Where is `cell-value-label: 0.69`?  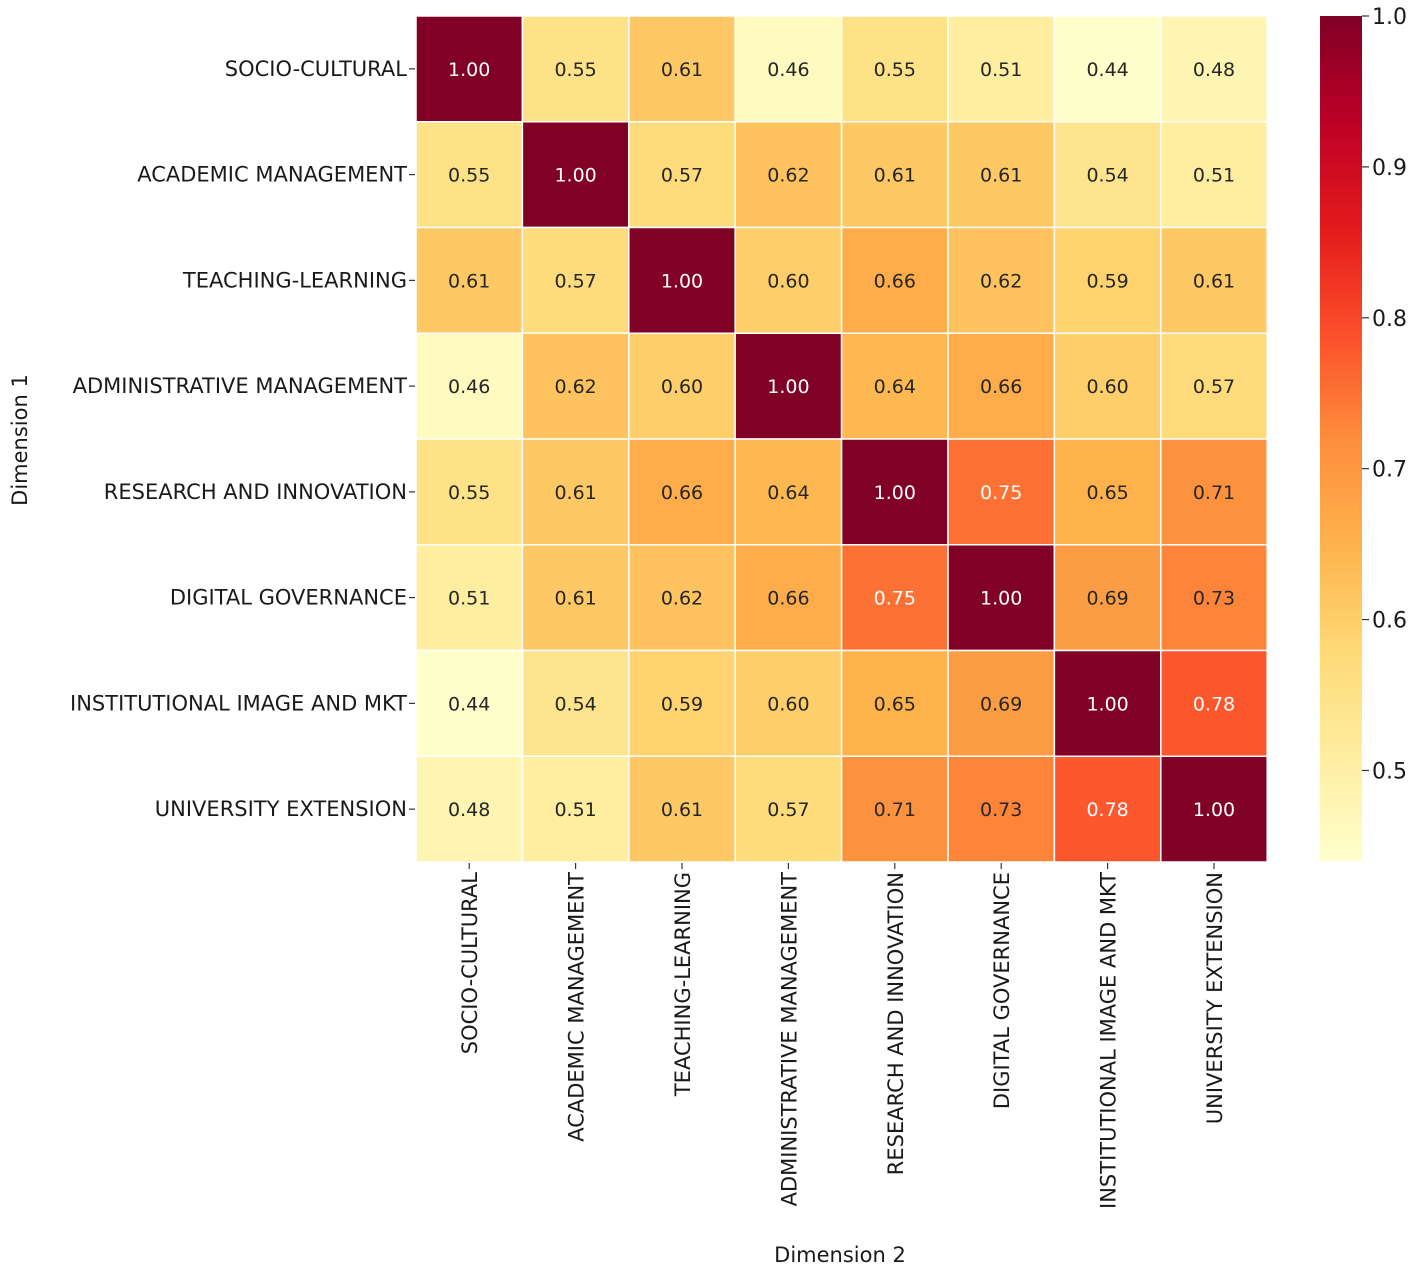 cell-value-label: 0.69 is located at coordinates (1001, 704).